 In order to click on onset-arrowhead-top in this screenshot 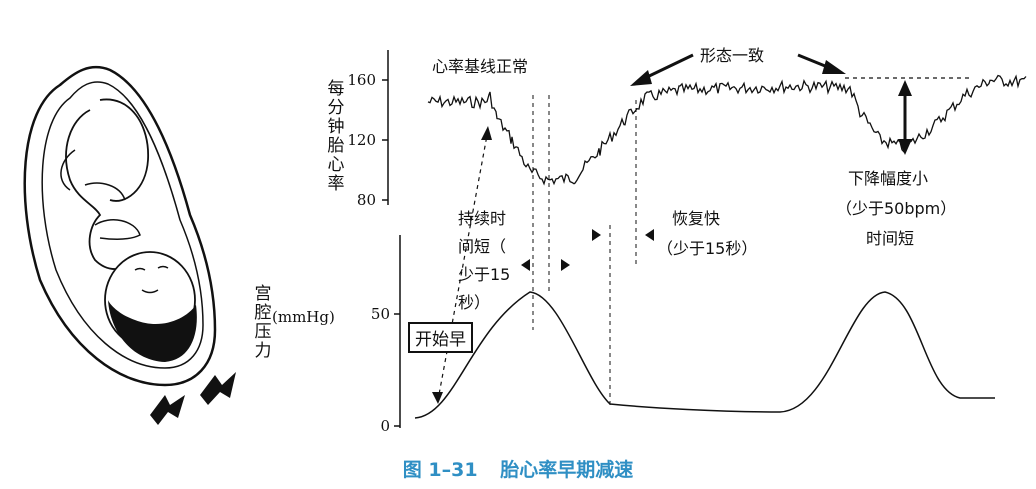, I will do `click(486, 133)`.